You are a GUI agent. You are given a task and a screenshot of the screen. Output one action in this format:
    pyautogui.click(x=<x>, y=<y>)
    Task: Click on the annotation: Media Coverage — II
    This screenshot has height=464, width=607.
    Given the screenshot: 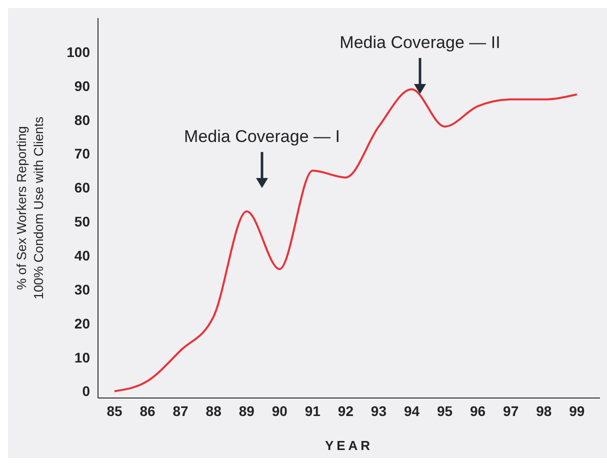 What is the action you would take?
    pyautogui.click(x=420, y=42)
    